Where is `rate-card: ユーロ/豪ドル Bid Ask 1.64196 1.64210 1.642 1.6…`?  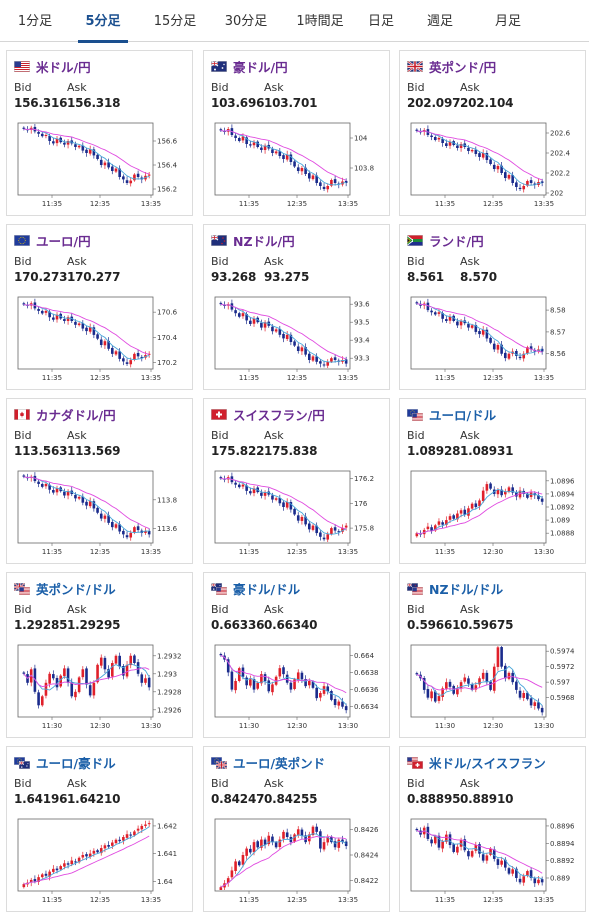 rate-card: ユーロ/豪ドル Bid Ask 1.64196 1.64210 1.642 1.6… is located at coordinates (99, 829).